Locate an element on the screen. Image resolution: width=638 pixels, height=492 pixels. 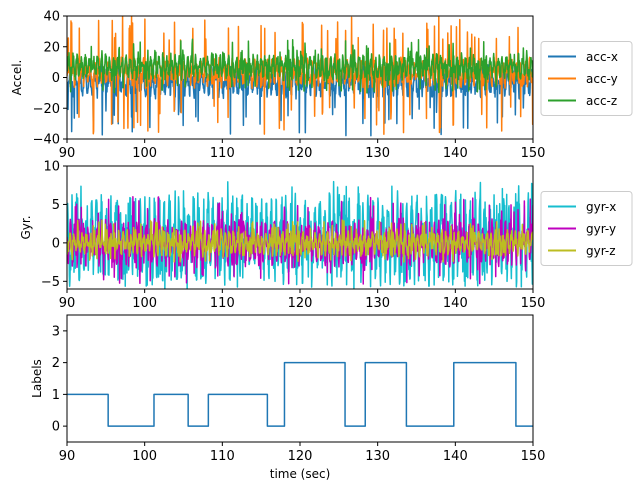
legend-label-gyr-x: gyr-x is located at coordinates (601, 207).